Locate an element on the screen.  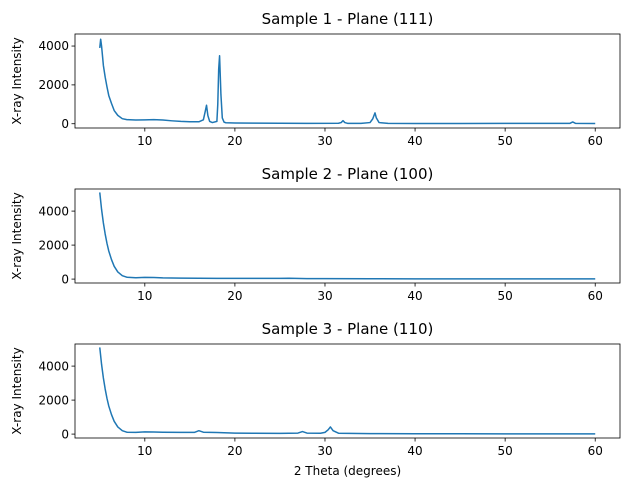
subplot-2-x-tick-label: 10 is located at coordinates (144, 296).